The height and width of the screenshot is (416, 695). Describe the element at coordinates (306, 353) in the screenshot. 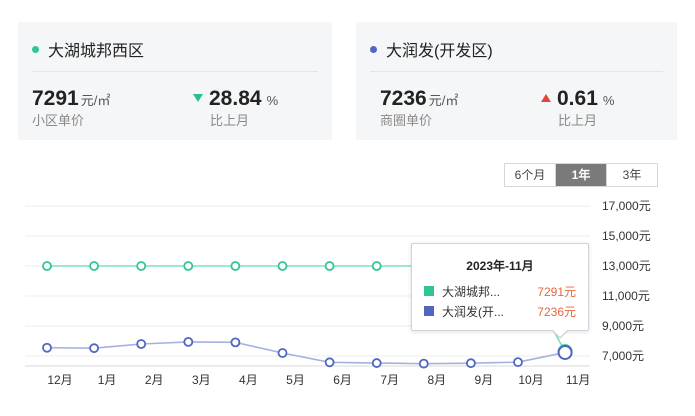

I see `district-series-line` at that location.